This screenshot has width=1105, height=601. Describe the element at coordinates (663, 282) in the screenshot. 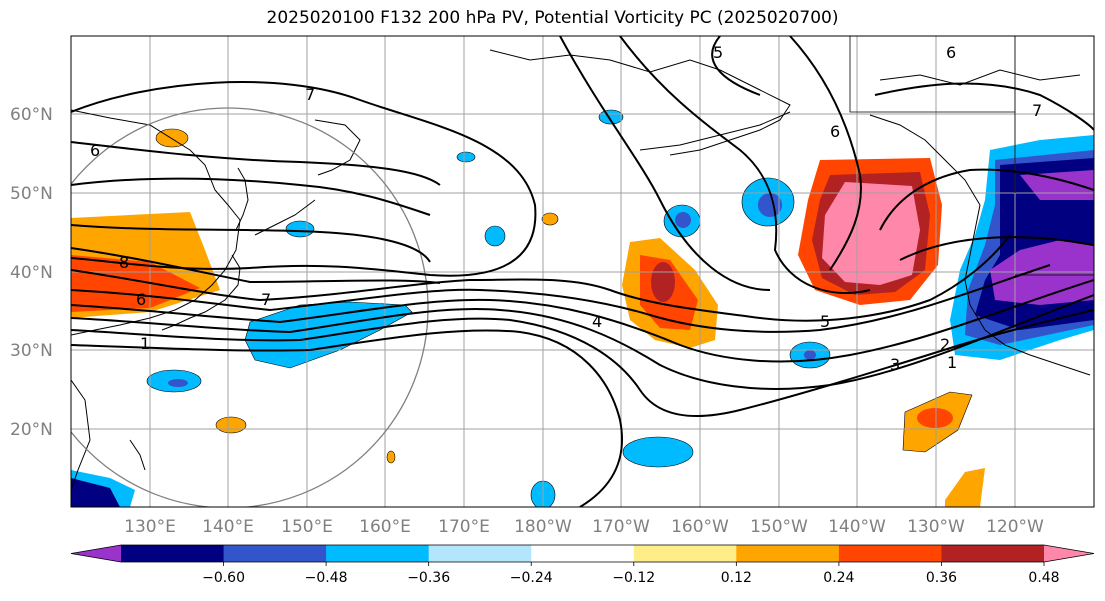

I see `pv-positive-central-pacific-peak` at that location.